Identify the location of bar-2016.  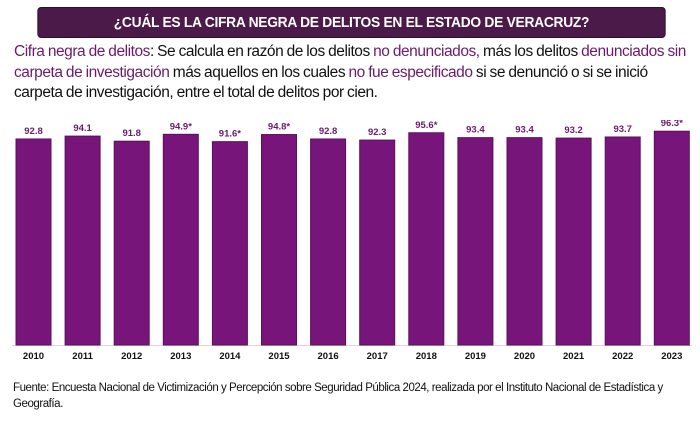
(328, 242).